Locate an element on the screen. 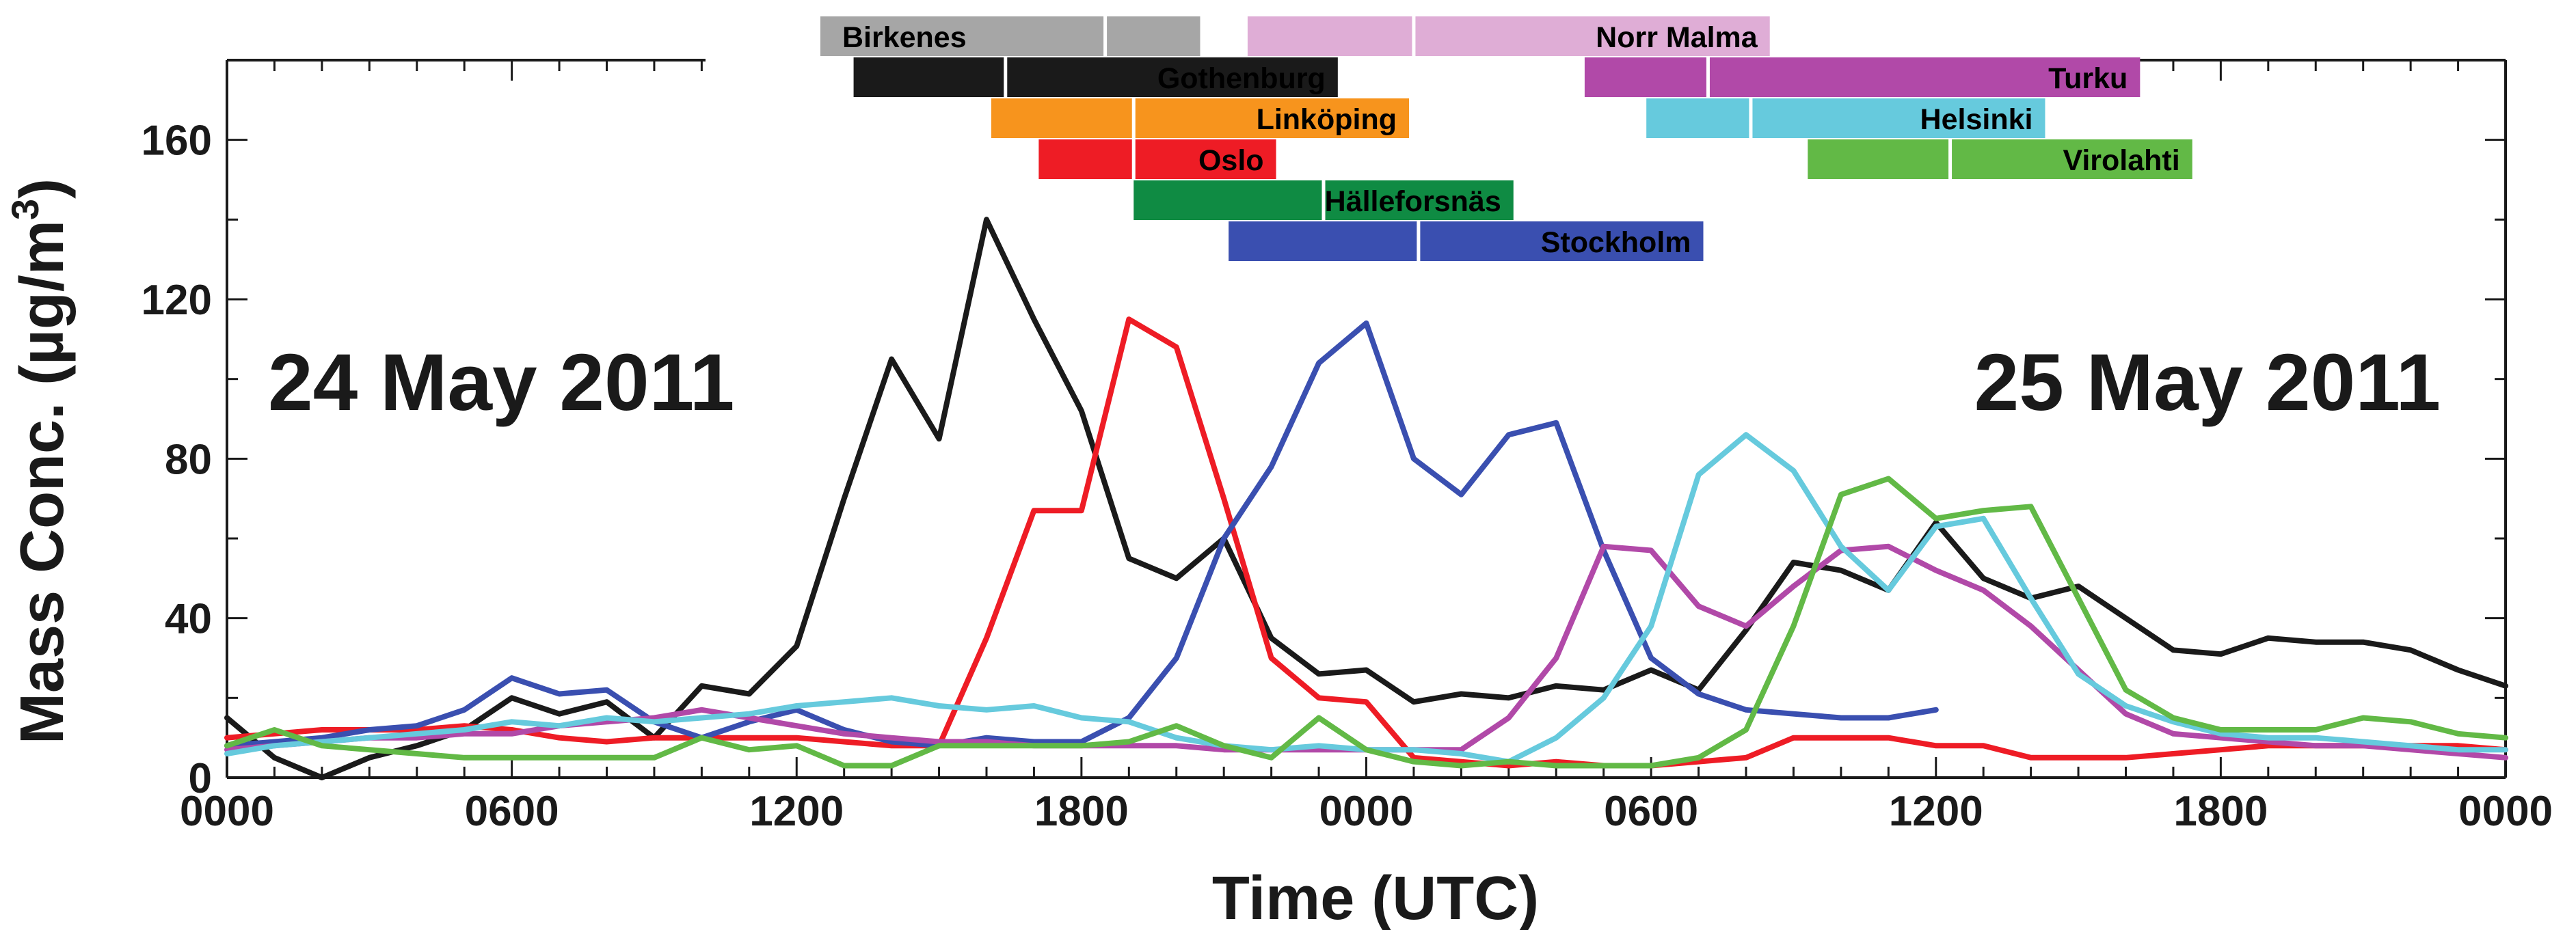 Image resolution: width=2576 pixels, height=930 pixels. residence-bar-label: Norr Malma is located at coordinates (1677, 37).